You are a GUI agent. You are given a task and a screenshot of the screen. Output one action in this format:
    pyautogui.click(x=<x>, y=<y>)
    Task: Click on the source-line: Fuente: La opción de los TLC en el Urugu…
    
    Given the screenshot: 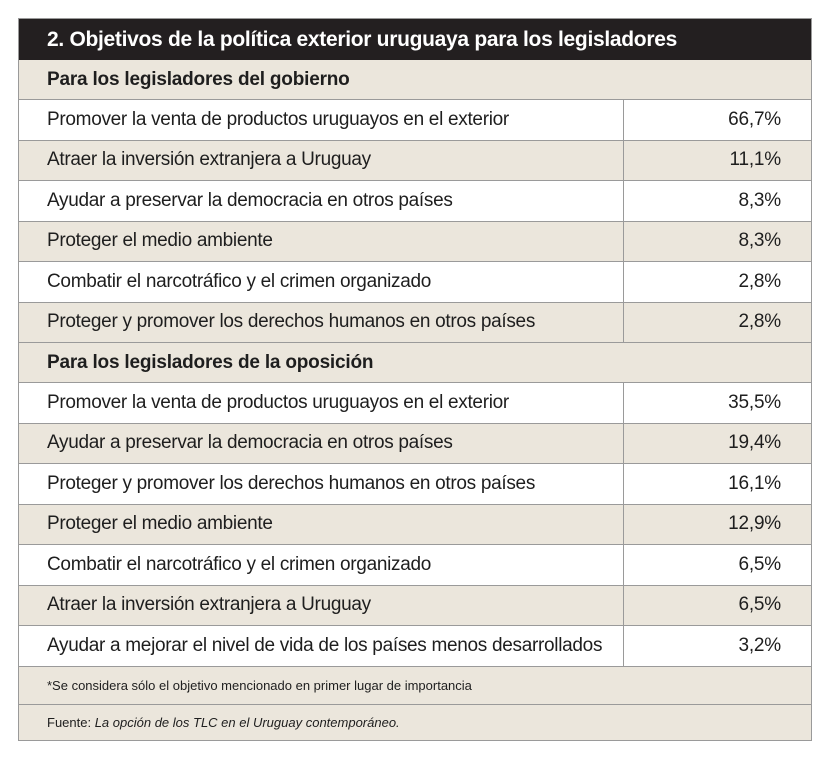 What is the action you would take?
    pyautogui.click(x=415, y=722)
    